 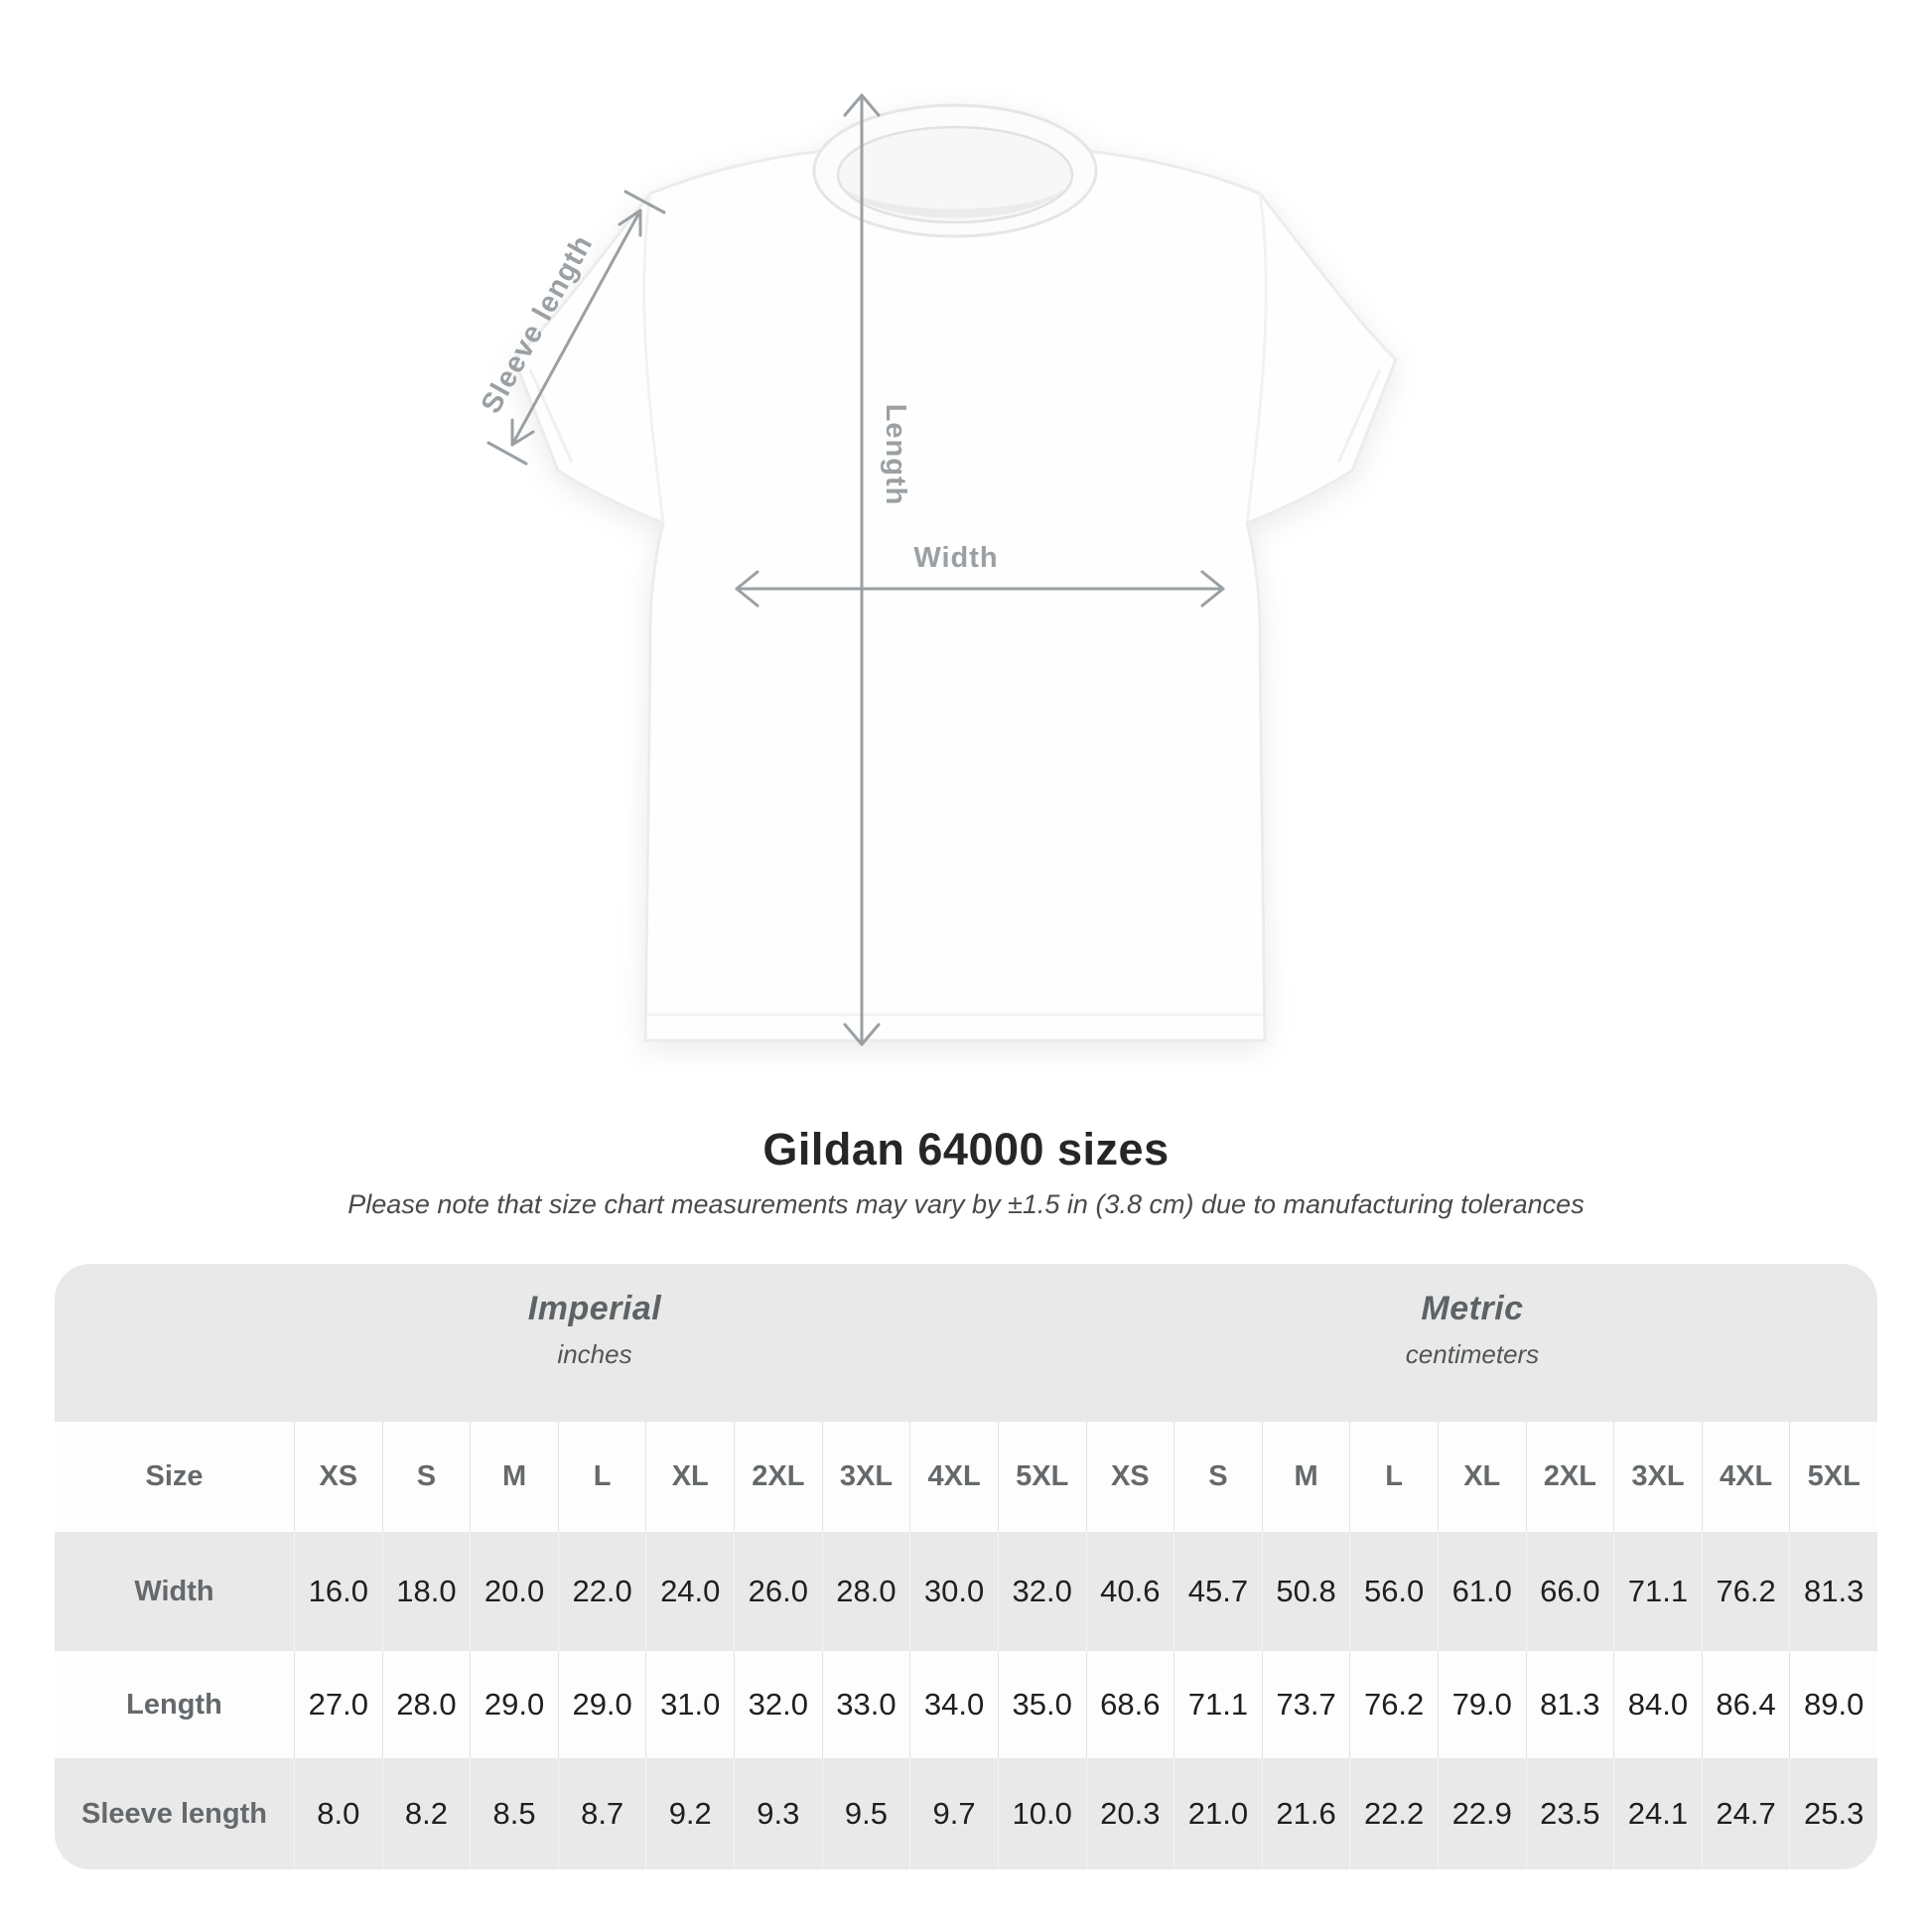 I want to click on imperial-group-name: Imperial, so click(x=594, y=1308).